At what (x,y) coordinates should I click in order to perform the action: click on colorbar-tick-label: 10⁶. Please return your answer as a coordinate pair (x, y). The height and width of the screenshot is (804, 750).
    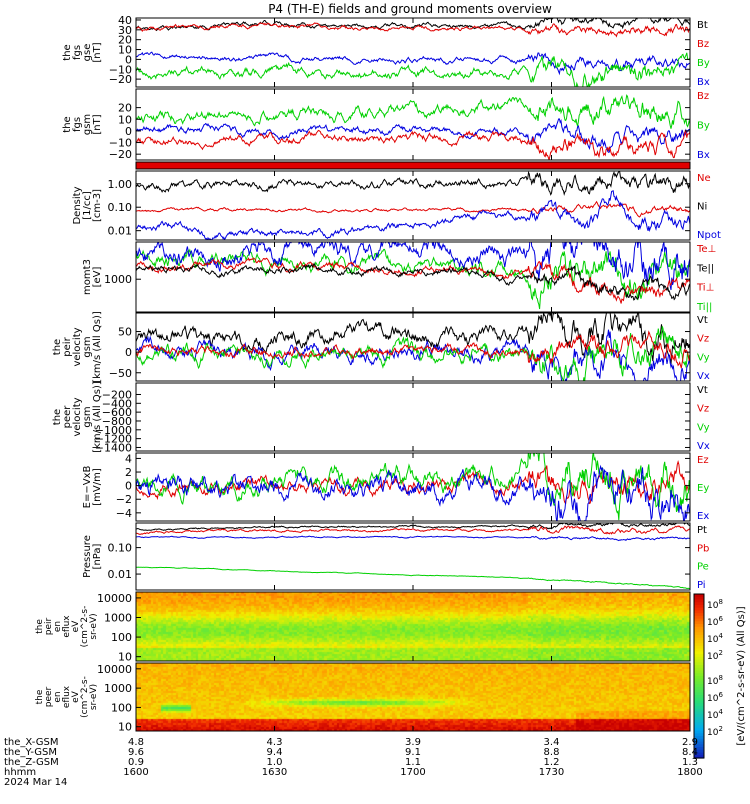
    Looking at the image, I should click on (715, 697).